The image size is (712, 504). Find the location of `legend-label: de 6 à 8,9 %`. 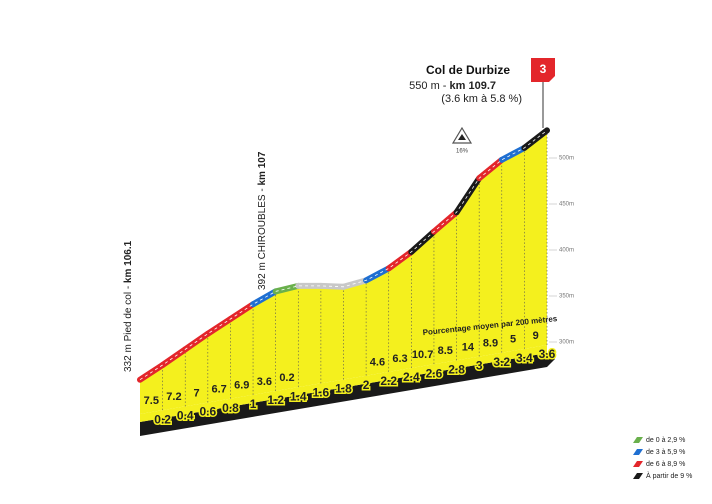

legend-label: de 6 à 8,9 % is located at coordinates (665, 464).